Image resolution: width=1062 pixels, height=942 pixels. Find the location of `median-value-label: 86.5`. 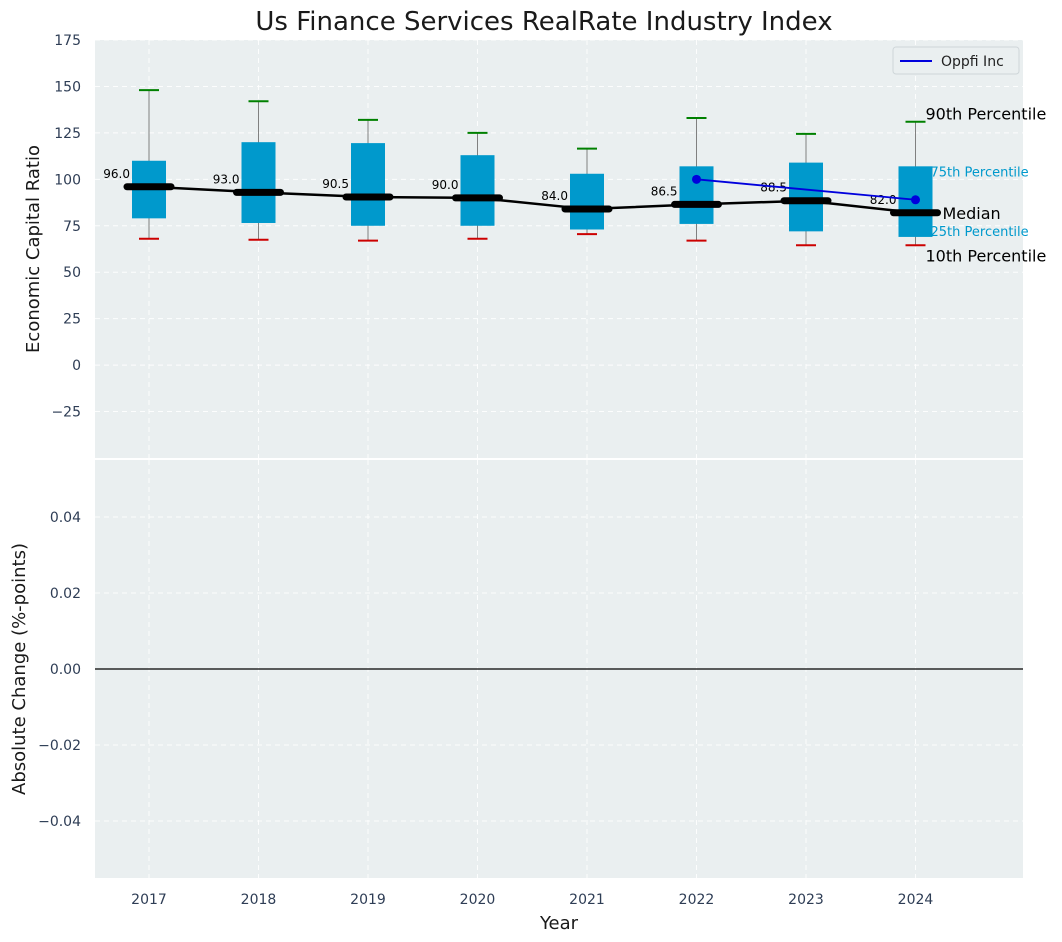

median-value-label: 86.5 is located at coordinates (664, 191).